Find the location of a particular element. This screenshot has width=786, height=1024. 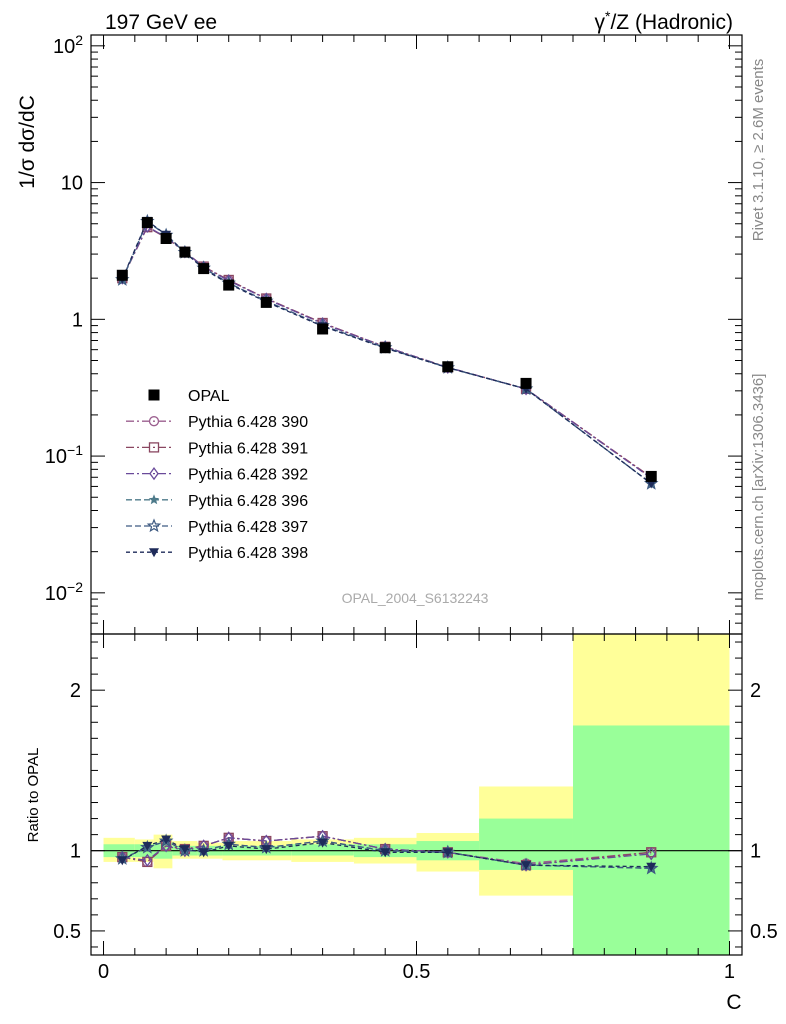

main-y-tick-label: 10⁻¹ is located at coordinates (64, 455).